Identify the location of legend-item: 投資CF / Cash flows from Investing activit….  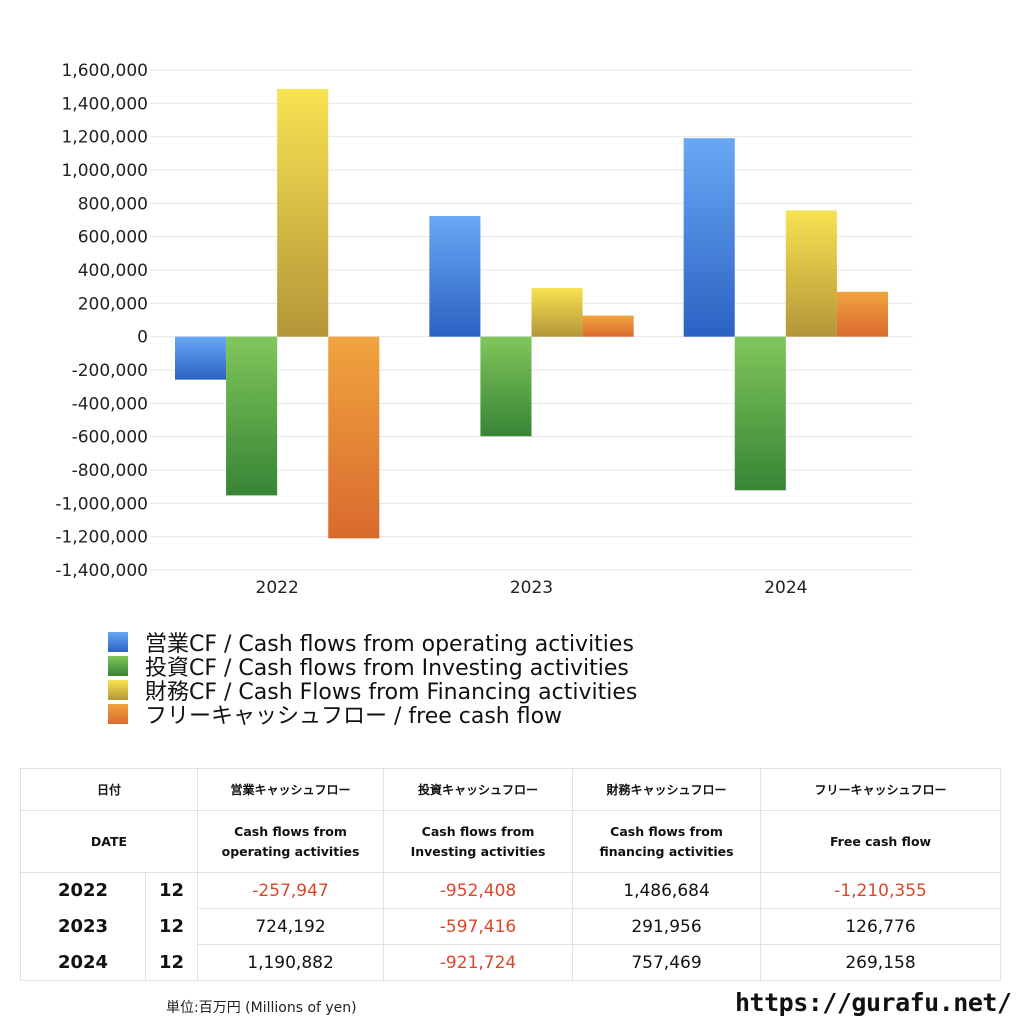
(372, 667).